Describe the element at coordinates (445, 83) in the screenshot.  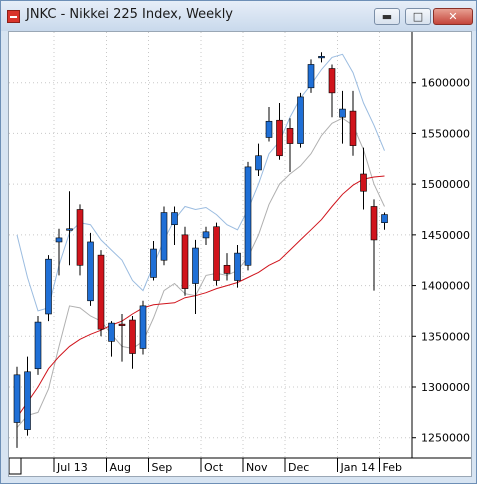
I see `y-tick-label: 1600000` at that location.